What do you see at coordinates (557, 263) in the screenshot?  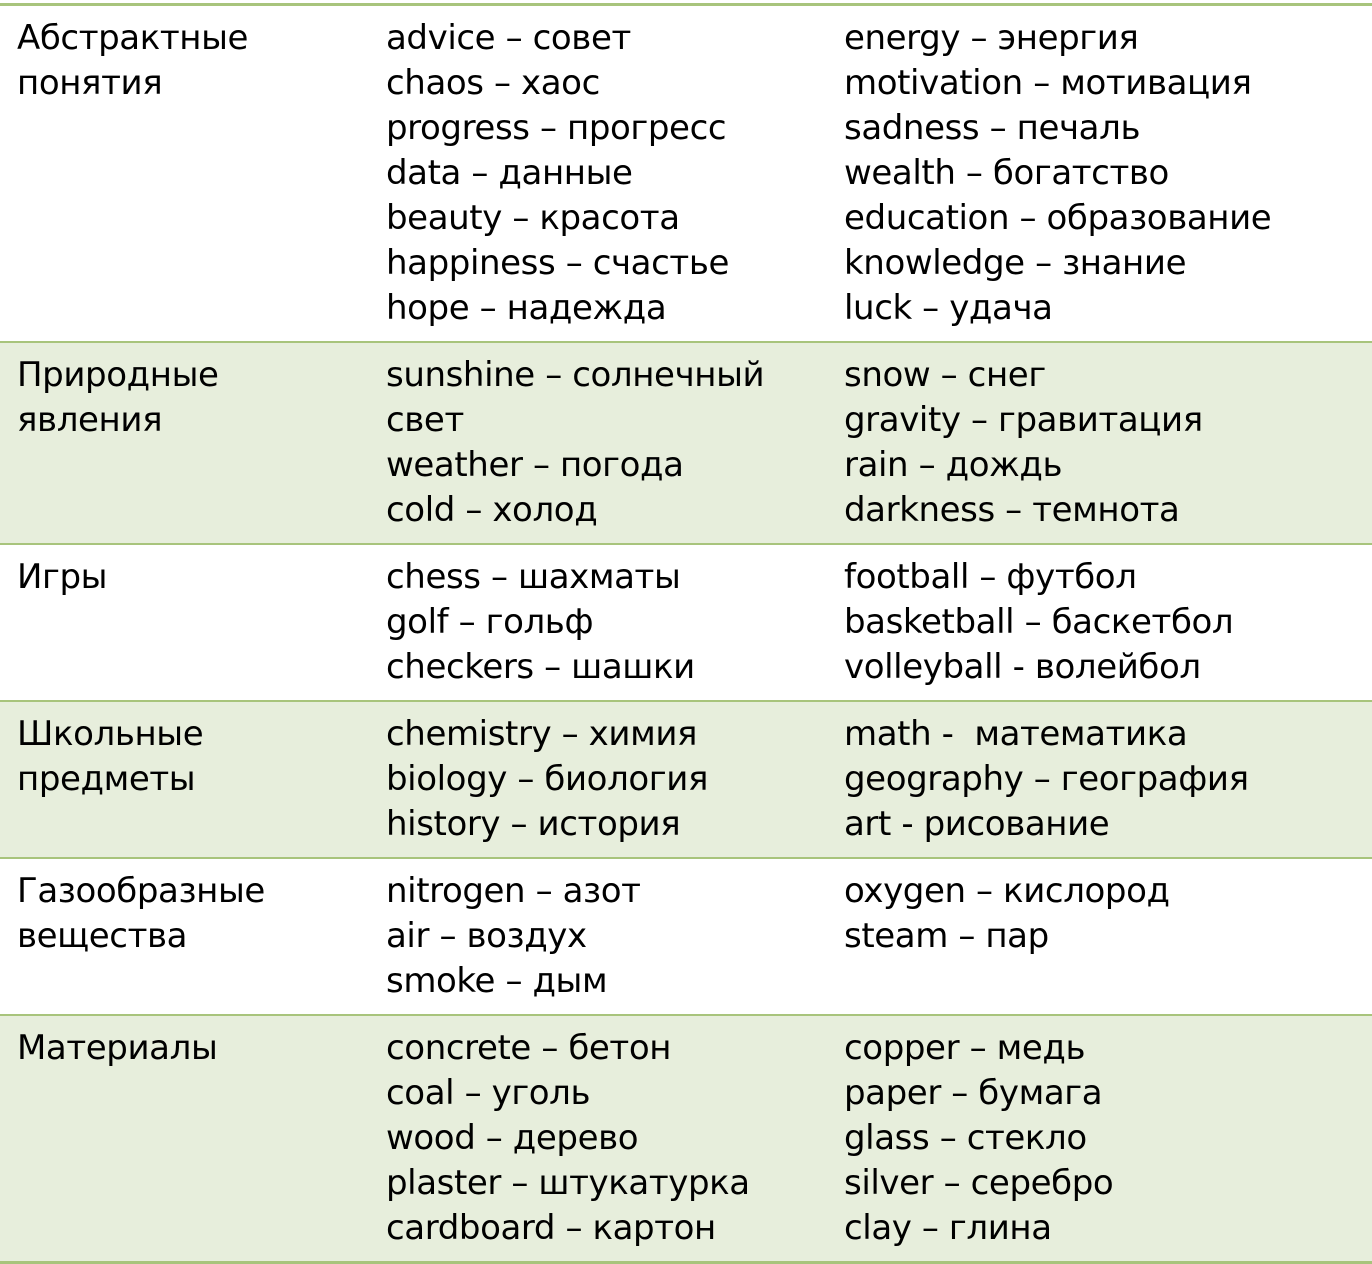 I see `word-pair: happiness – счастье` at bounding box center [557, 263].